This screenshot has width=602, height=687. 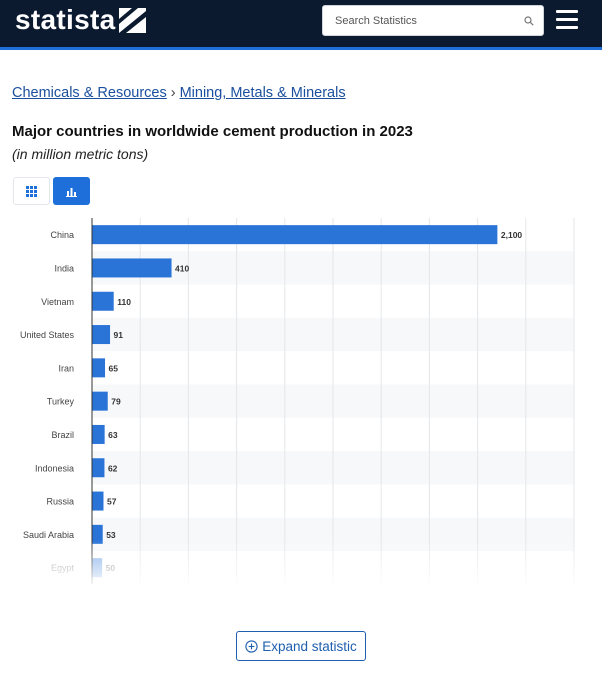 I want to click on view-toggle, so click(x=51, y=191).